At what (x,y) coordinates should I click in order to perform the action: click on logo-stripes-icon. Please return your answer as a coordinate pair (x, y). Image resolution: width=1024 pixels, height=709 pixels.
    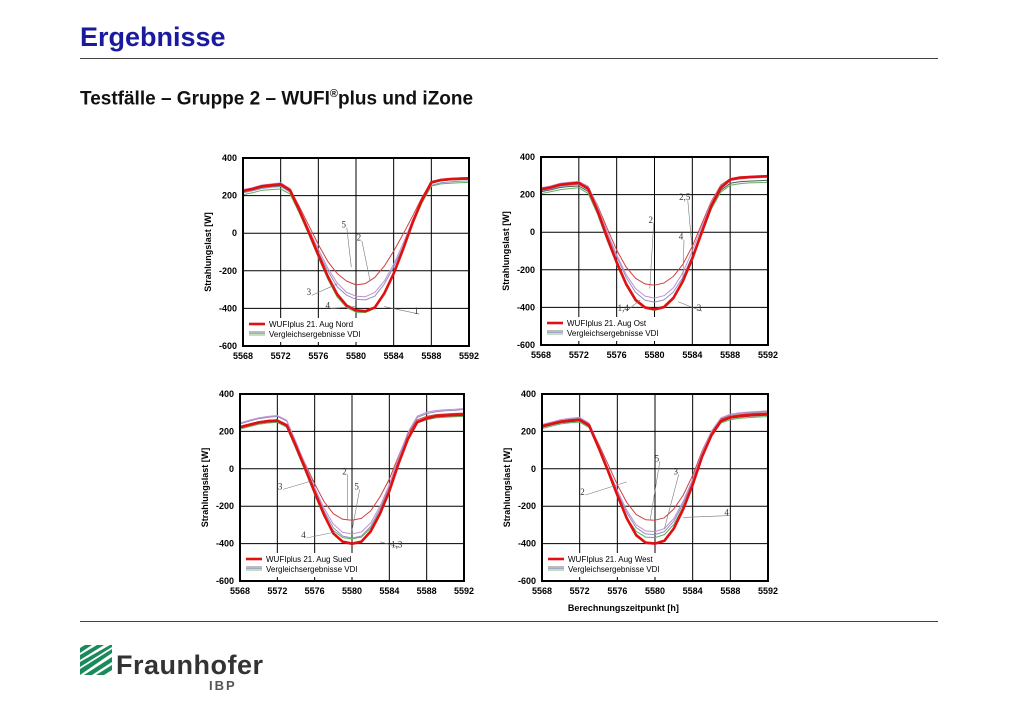
    Looking at the image, I should click on (96, 660).